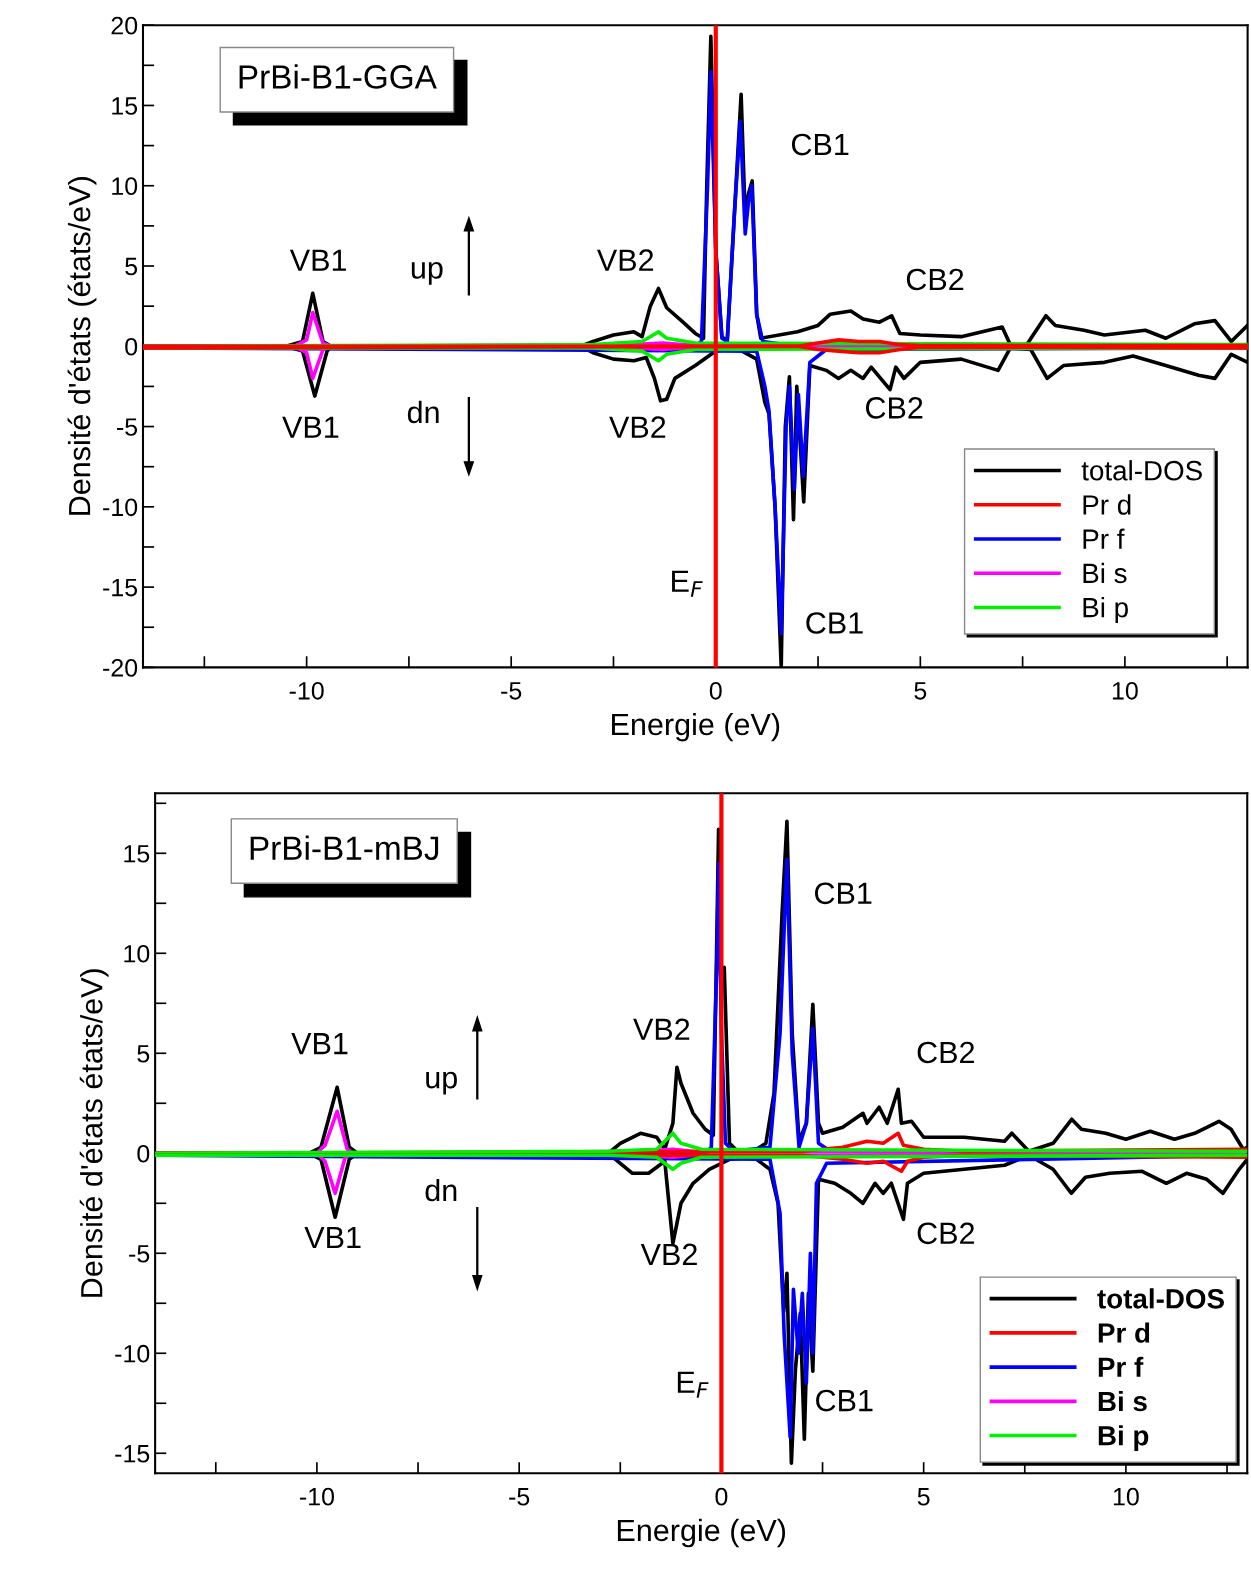 This screenshot has width=1251, height=1574. I want to click on text: PrBi-B1-mBJ, so click(344, 848).